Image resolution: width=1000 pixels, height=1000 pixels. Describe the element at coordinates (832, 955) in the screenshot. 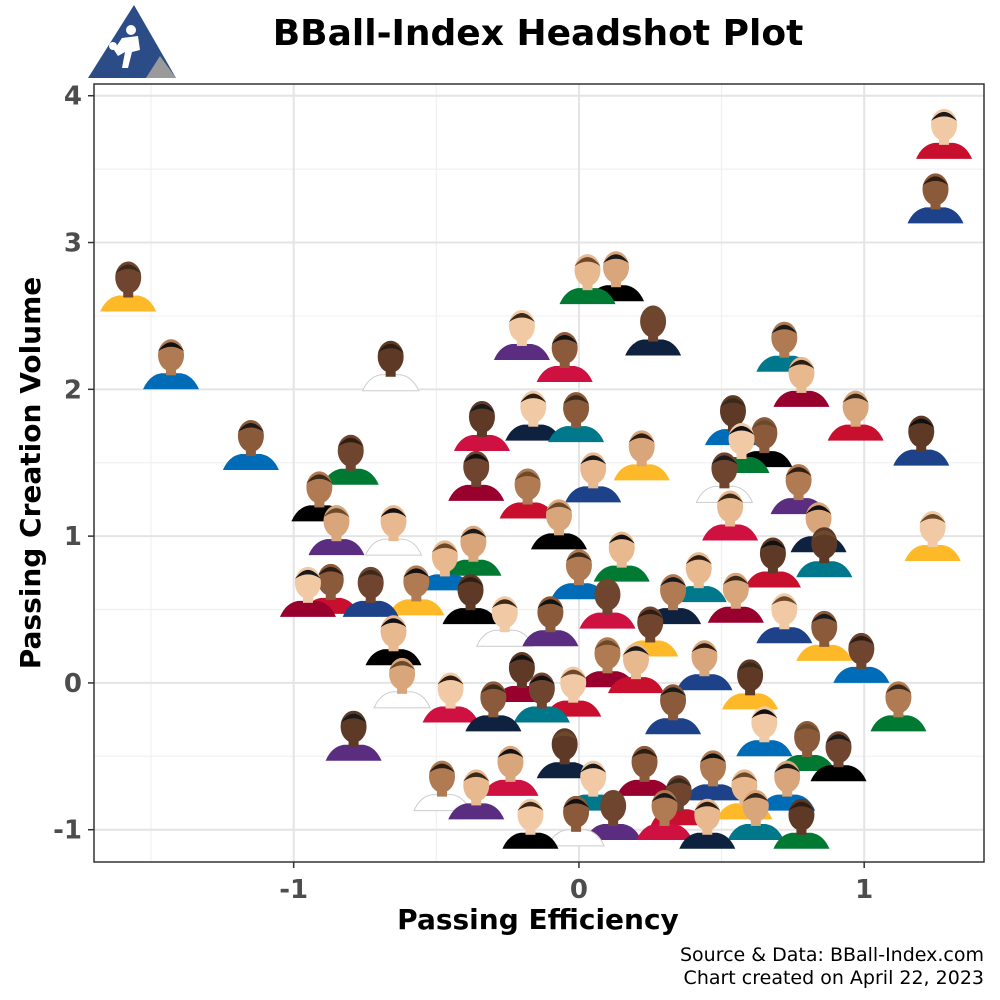

I see `source-caption: Source & Data: BBall-Index.com` at that location.